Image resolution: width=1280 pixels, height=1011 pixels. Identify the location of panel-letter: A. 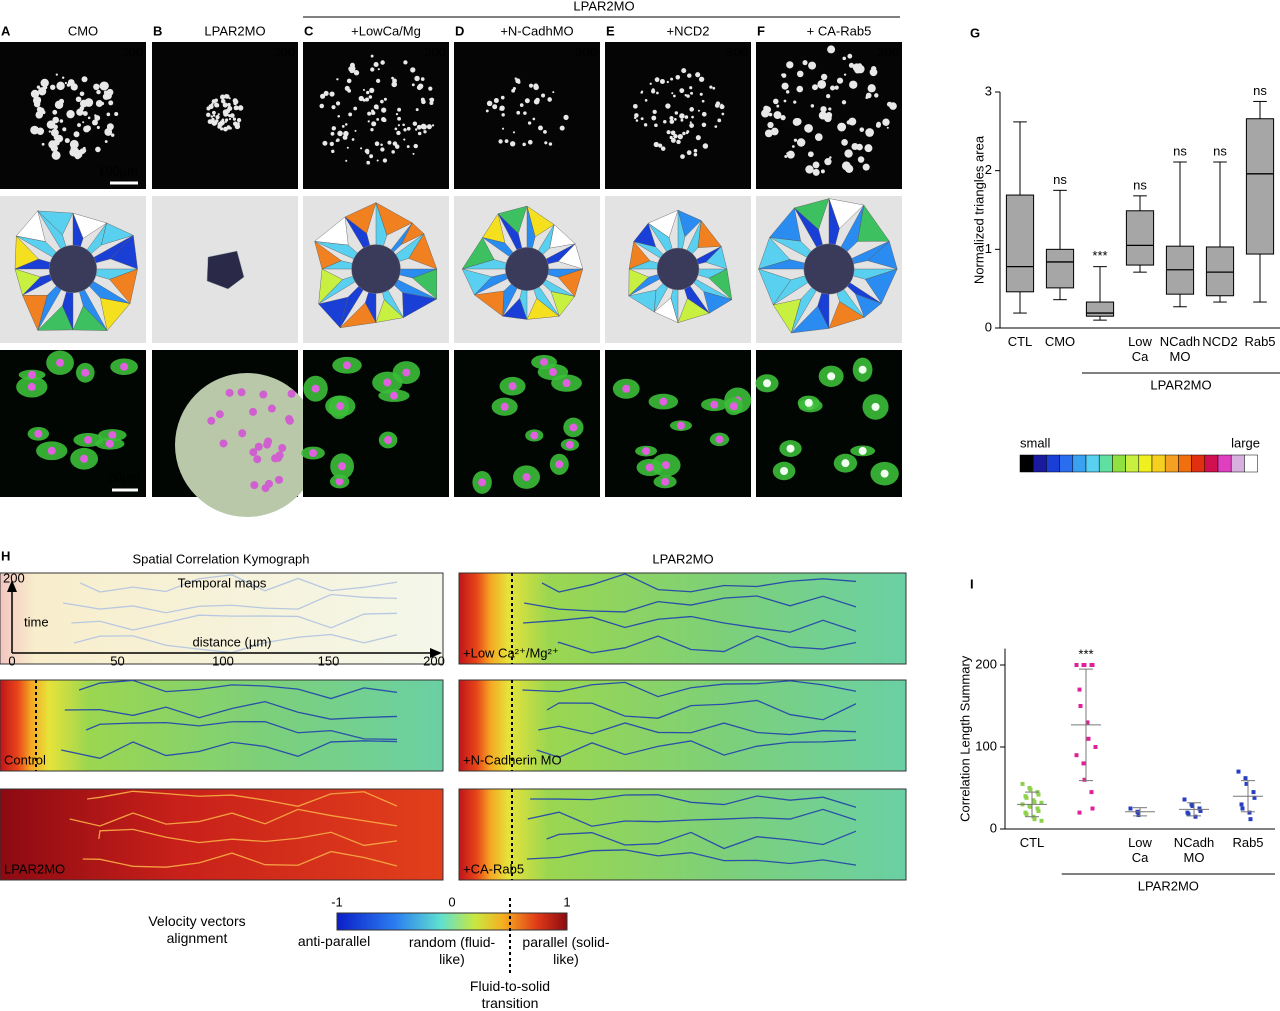
(6, 30).